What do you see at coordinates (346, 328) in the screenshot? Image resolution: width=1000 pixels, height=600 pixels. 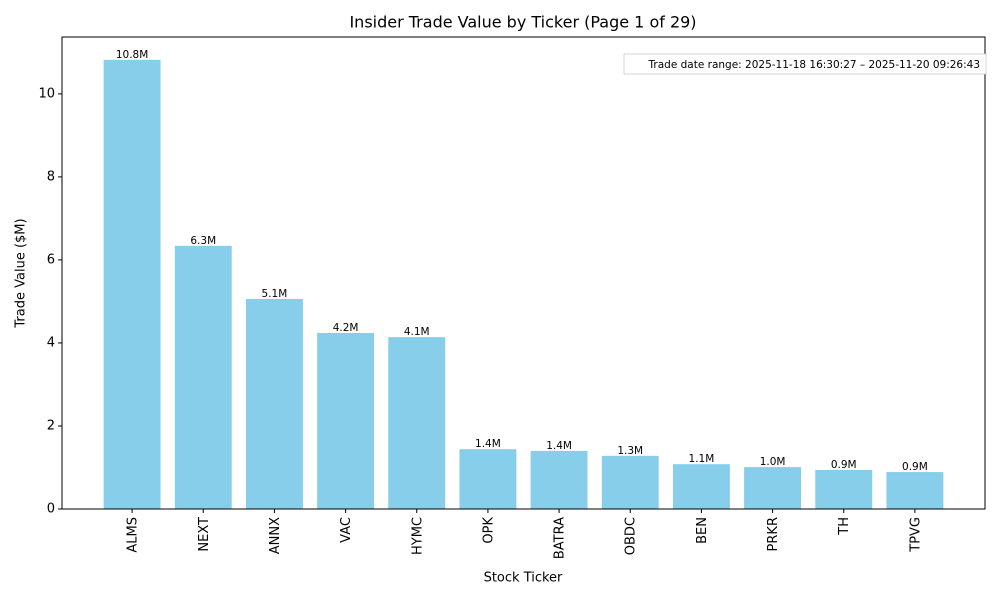 I see `value-label: 4.2M` at bounding box center [346, 328].